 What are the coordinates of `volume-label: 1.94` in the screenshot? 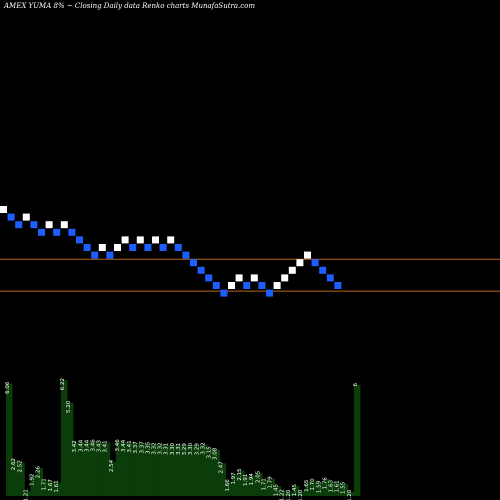 It's located at (252, 479).